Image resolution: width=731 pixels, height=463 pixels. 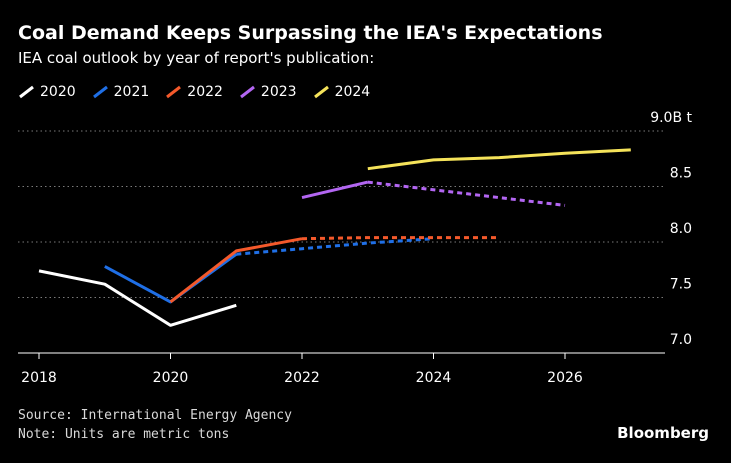 I want to click on series-2022-line, so click(x=236, y=270).